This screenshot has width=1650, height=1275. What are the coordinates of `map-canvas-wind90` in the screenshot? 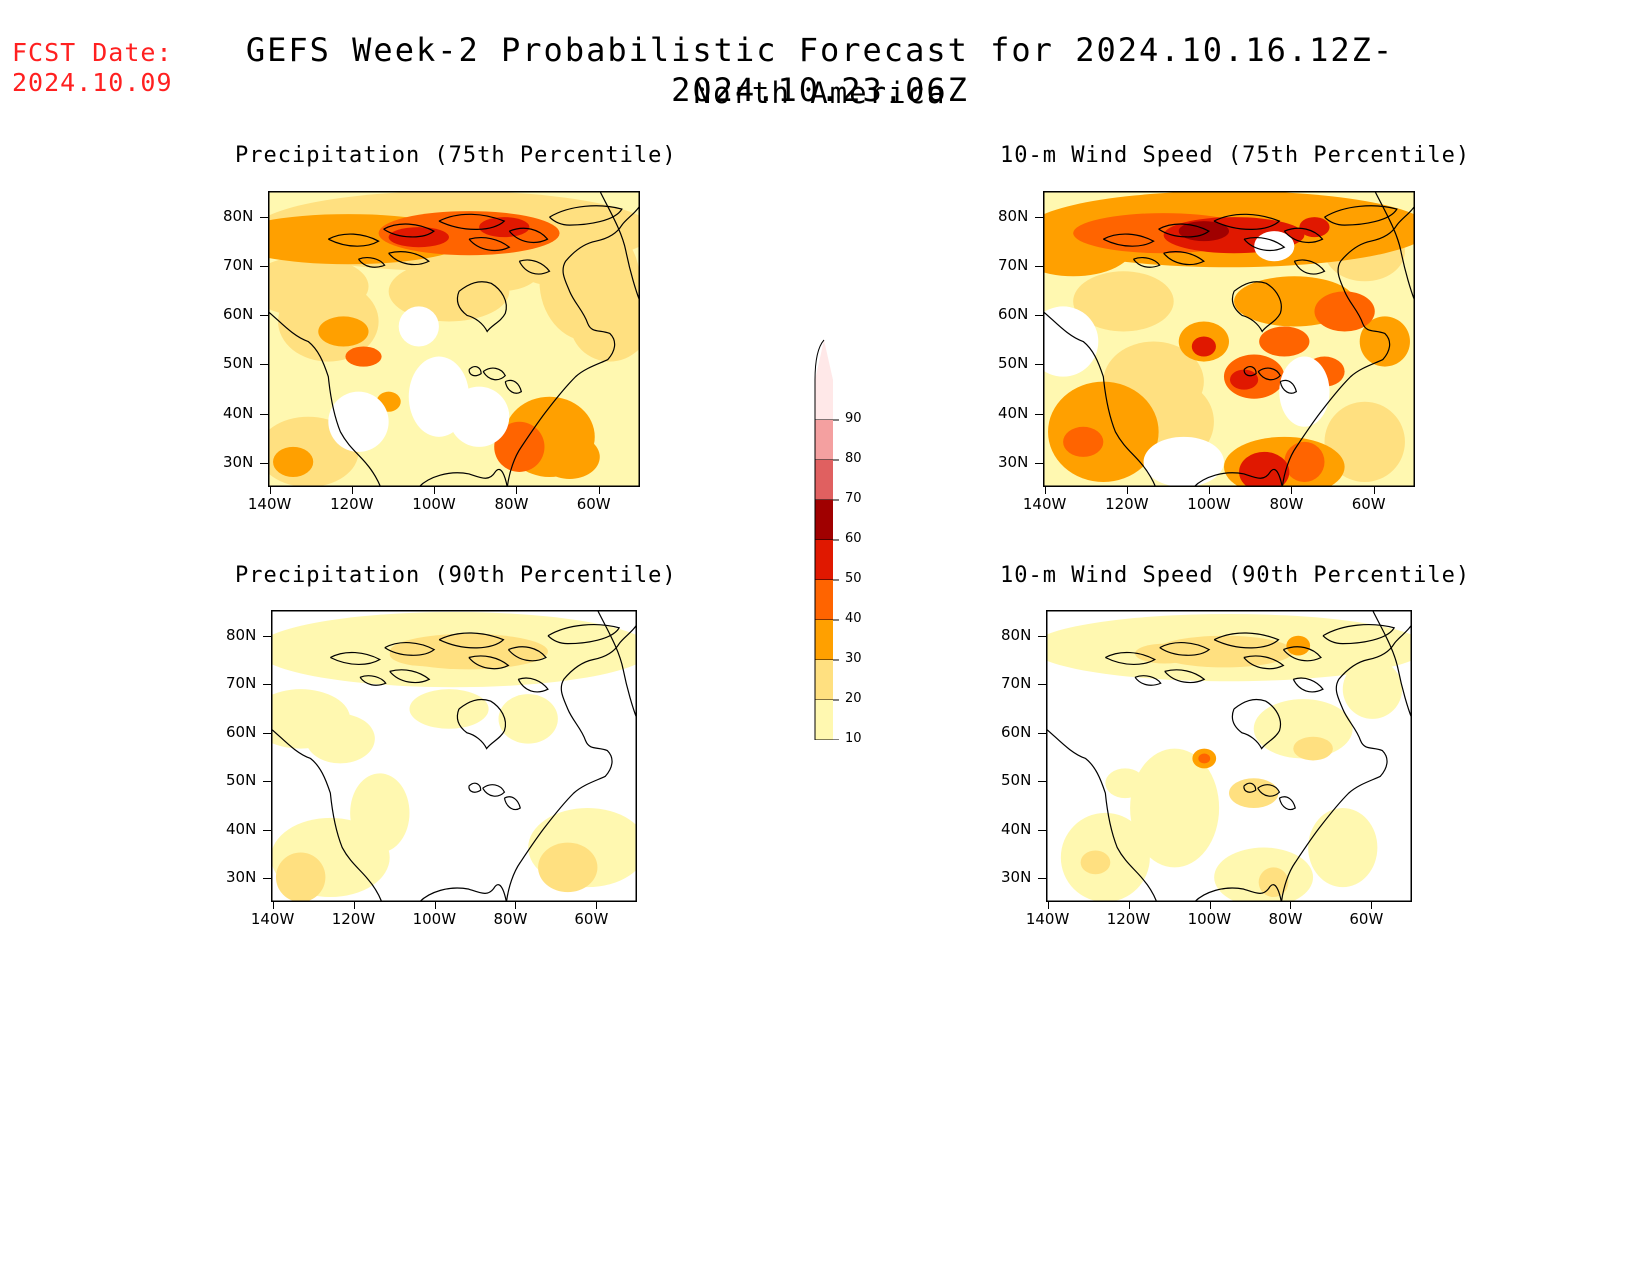 It's located at (1229, 756).